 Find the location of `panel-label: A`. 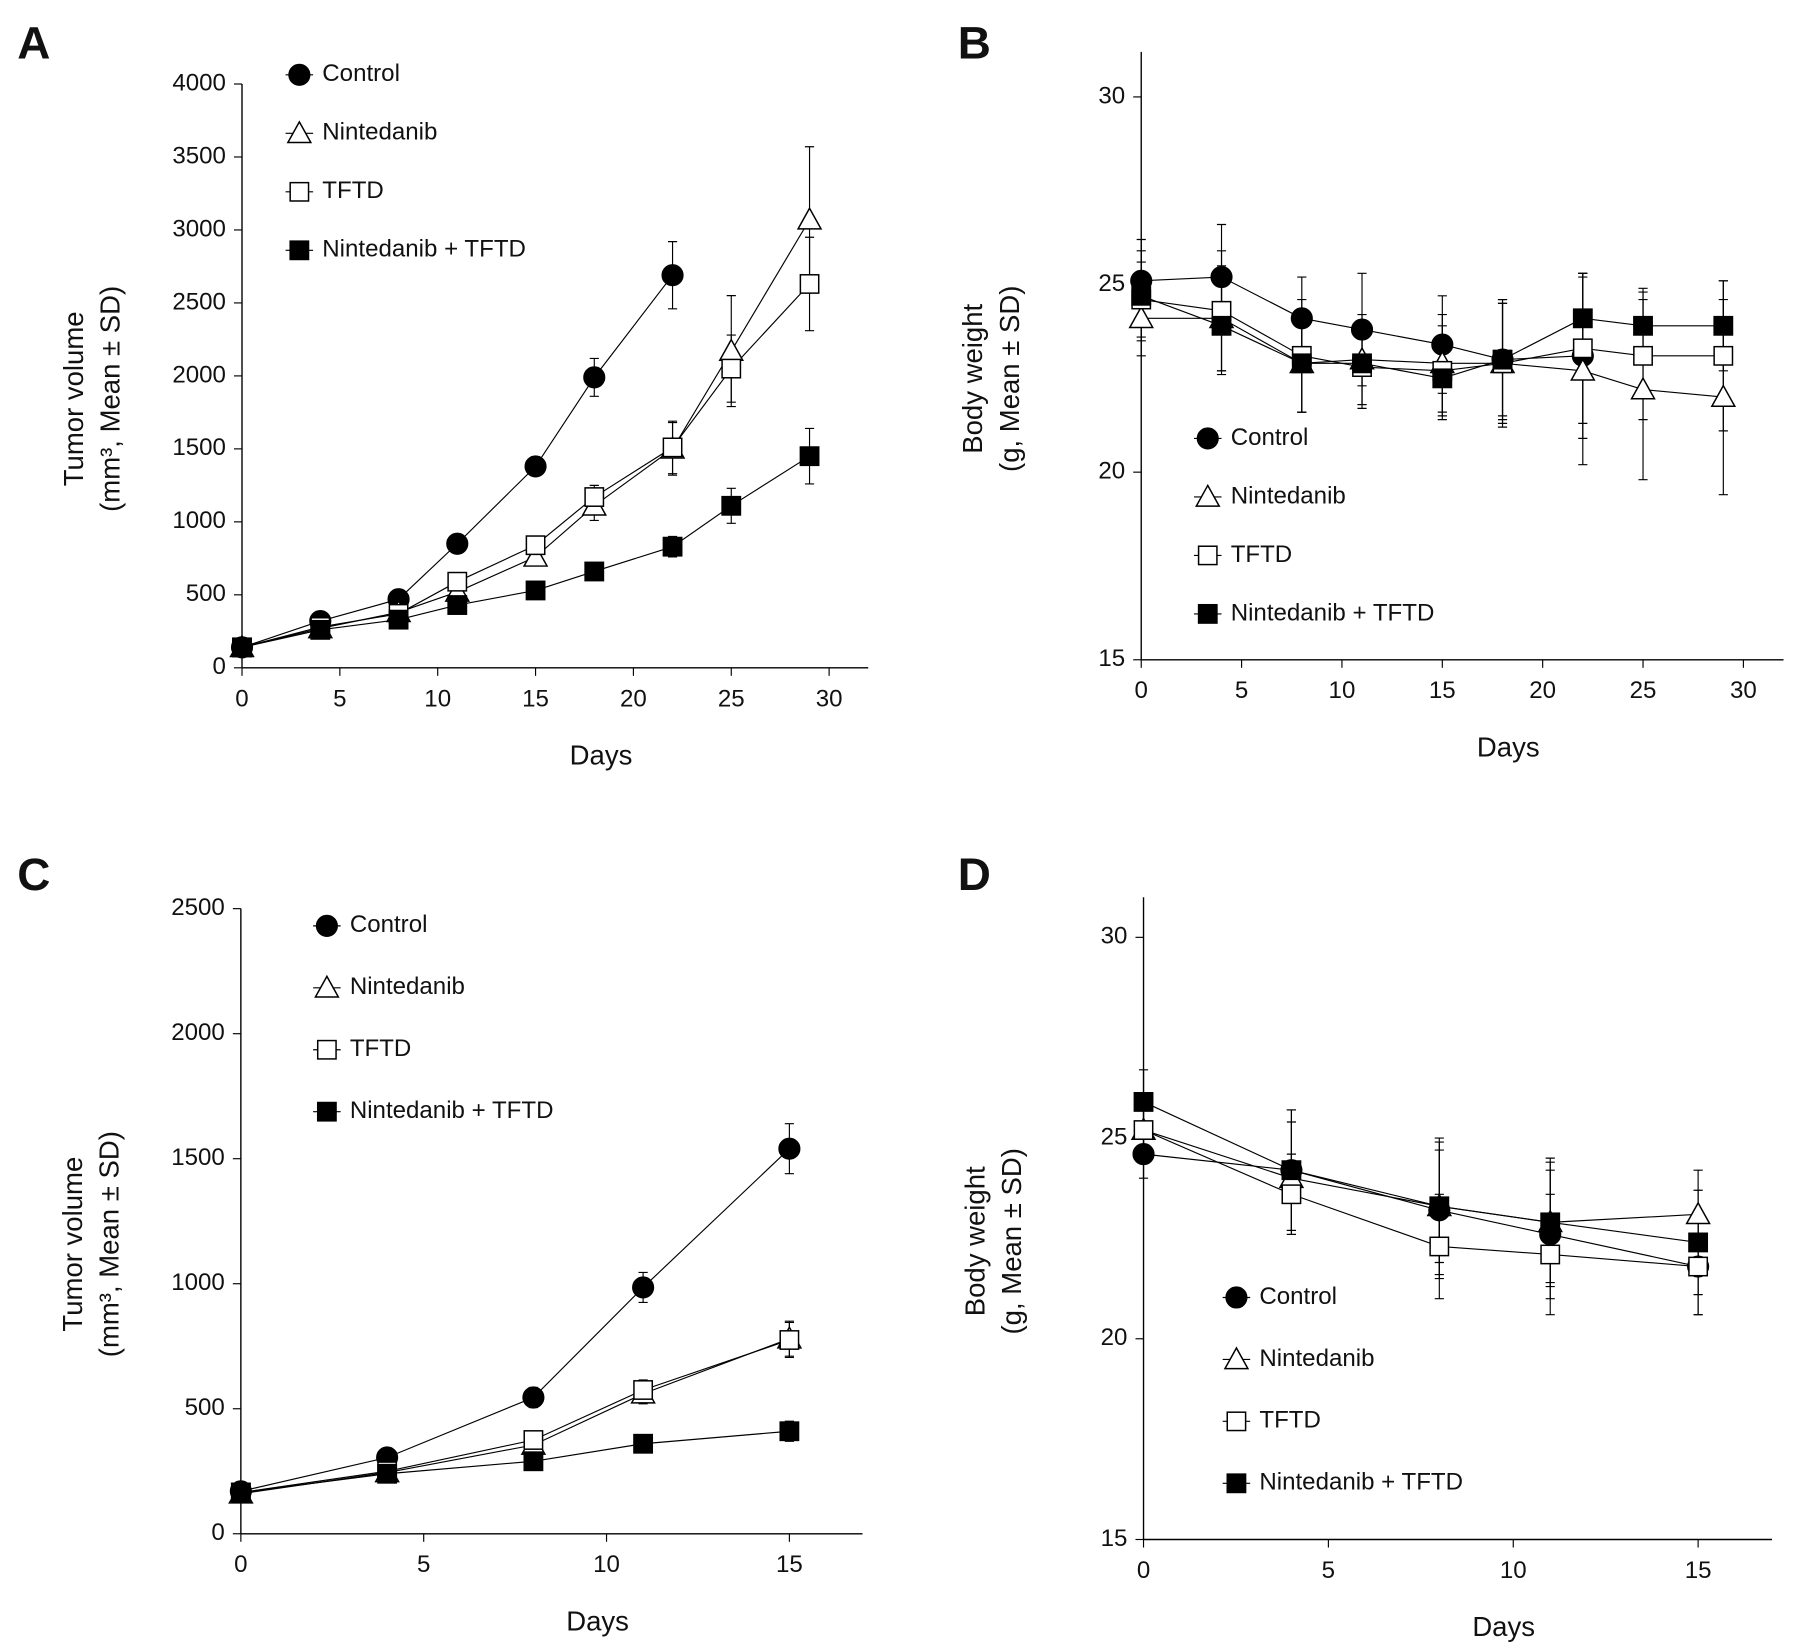

panel-label: A is located at coordinates (33, 42).